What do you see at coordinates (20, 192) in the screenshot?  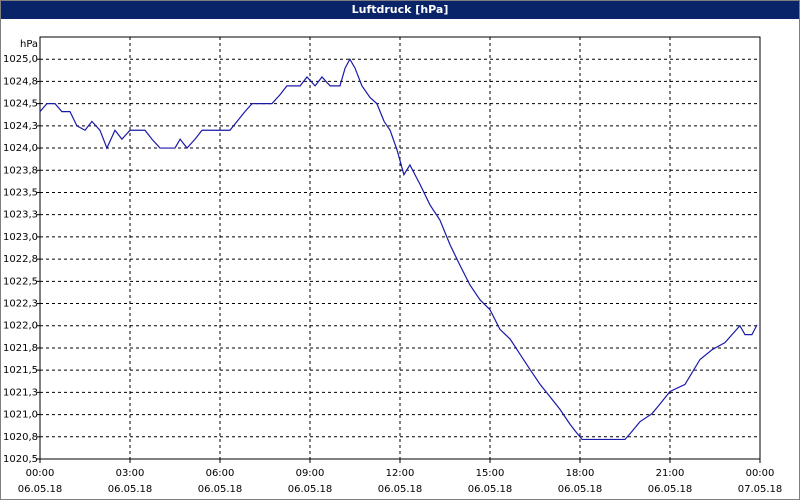 I see `y-tick-label: 1023,5` at bounding box center [20, 192].